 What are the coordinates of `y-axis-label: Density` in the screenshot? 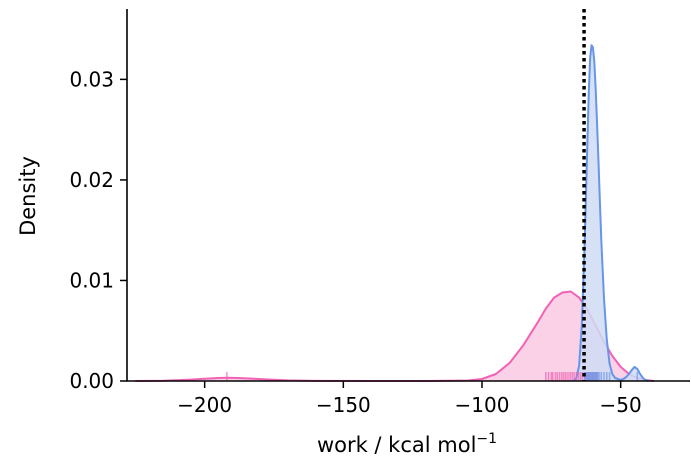 It's located at (28, 196).